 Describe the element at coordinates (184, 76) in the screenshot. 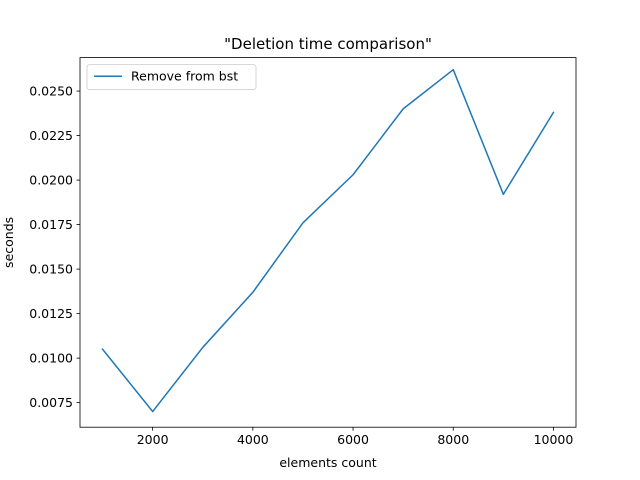

I see `legend-label: Remove from bst` at that location.